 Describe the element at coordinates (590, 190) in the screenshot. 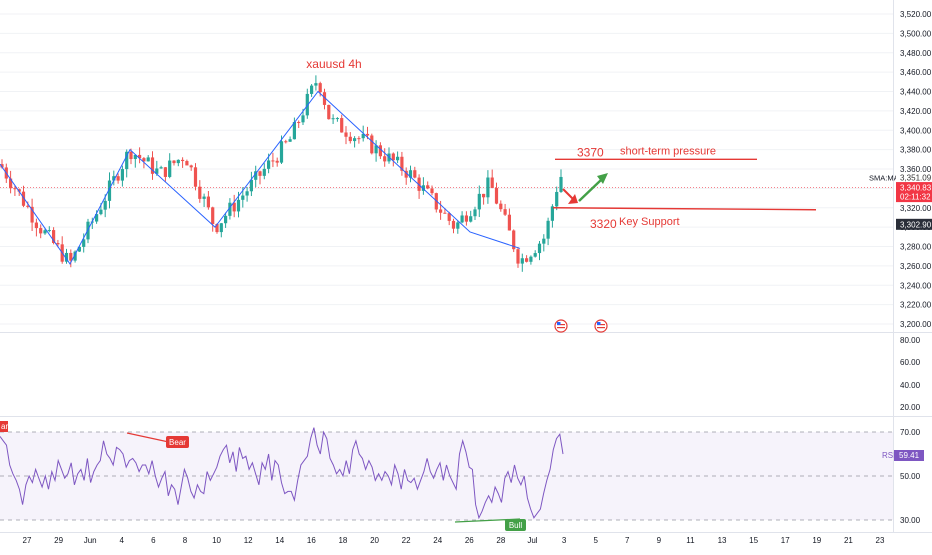

I see `up-arrow` at that location.